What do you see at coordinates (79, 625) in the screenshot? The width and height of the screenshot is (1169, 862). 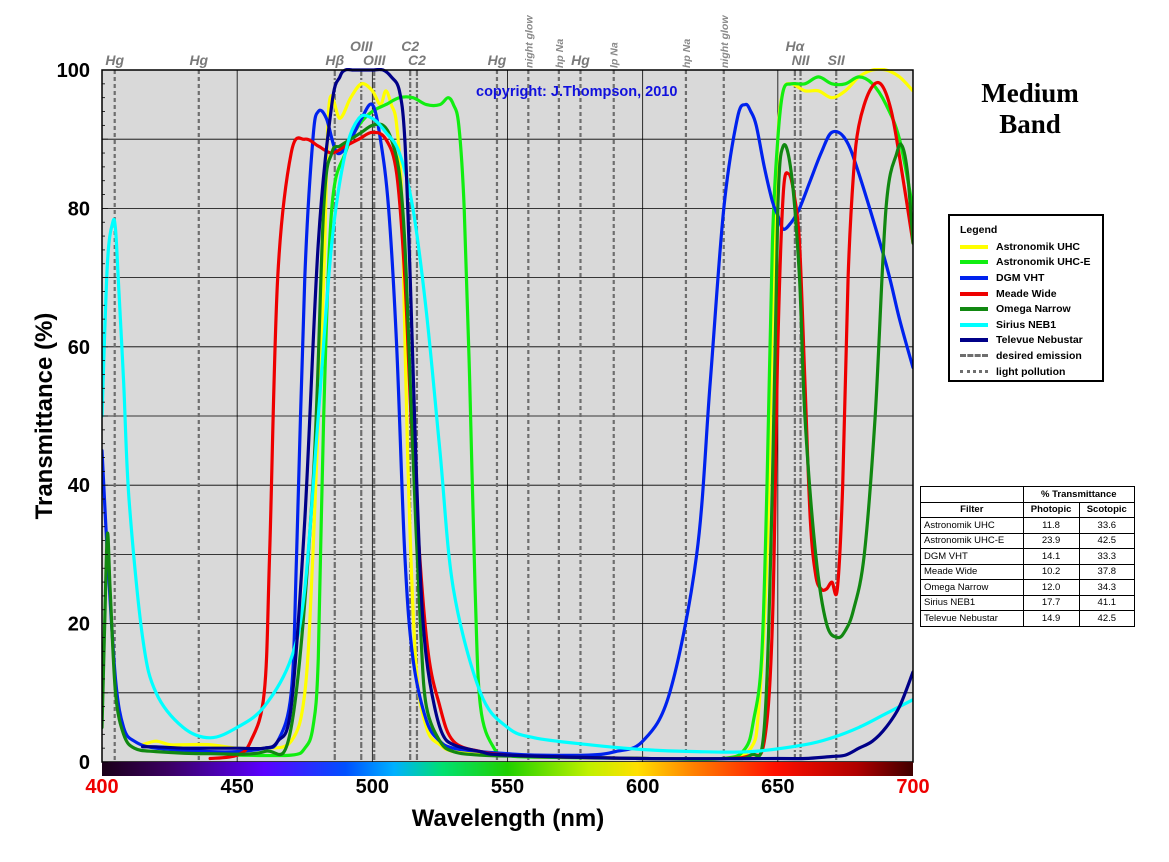 I see `y-tick-label: 20` at bounding box center [79, 625].